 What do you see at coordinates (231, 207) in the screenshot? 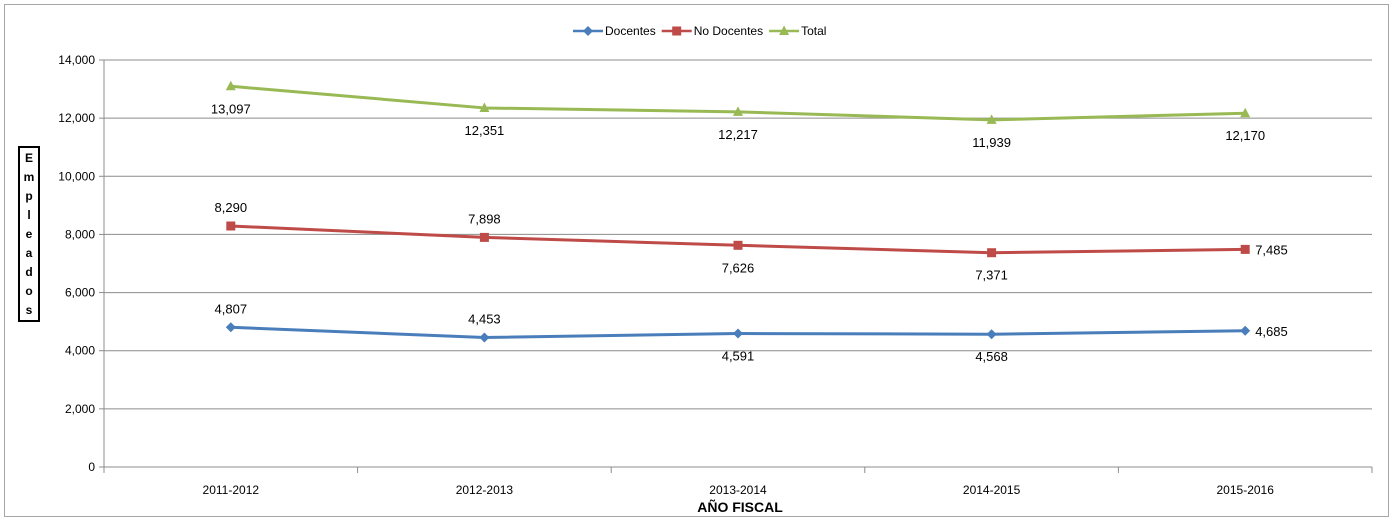
I see `data-label-no-docentes: 8,290` at bounding box center [231, 207].